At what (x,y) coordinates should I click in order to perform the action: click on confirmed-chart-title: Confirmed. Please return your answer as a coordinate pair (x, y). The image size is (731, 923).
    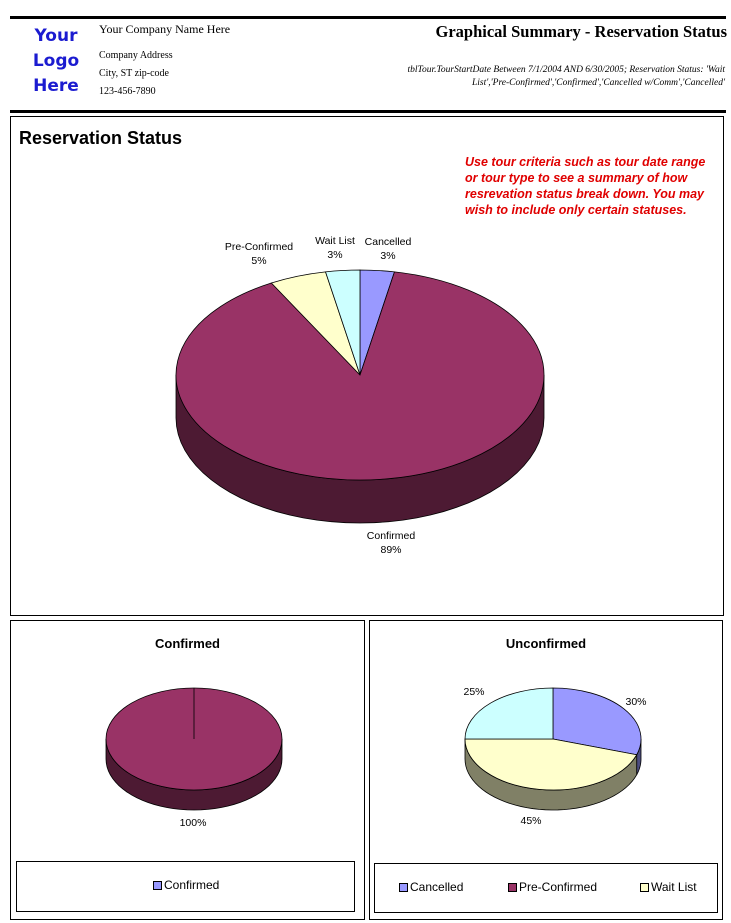
    Looking at the image, I should click on (187, 643).